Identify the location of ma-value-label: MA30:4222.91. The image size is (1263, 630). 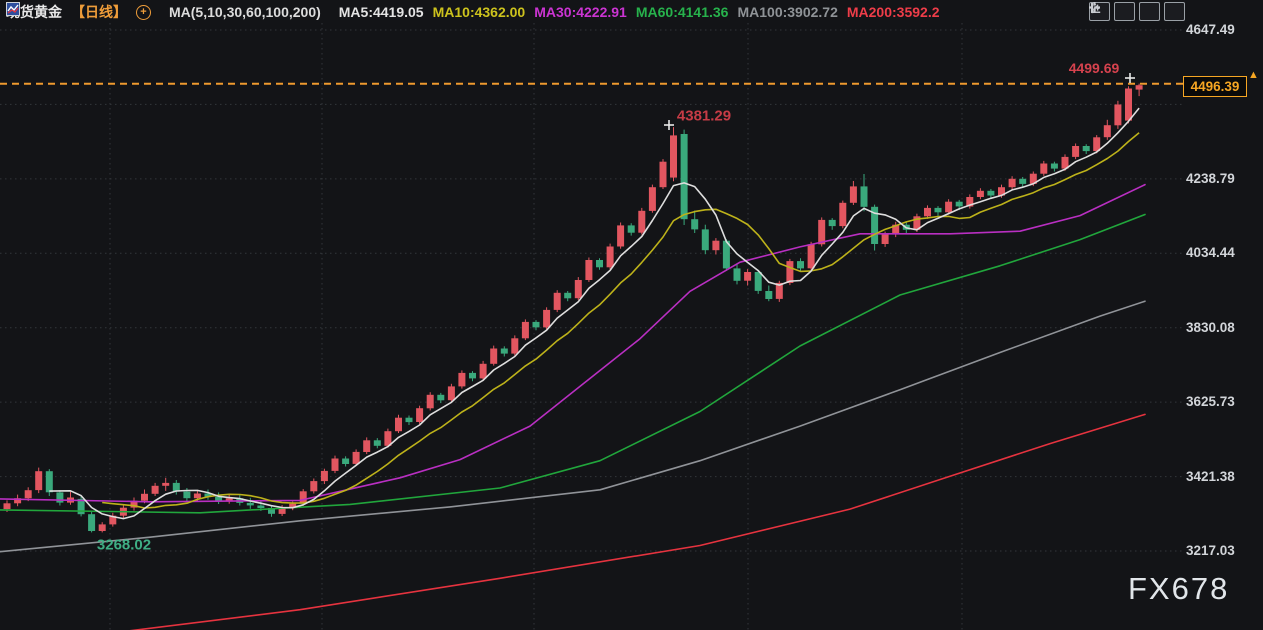
(580, 12).